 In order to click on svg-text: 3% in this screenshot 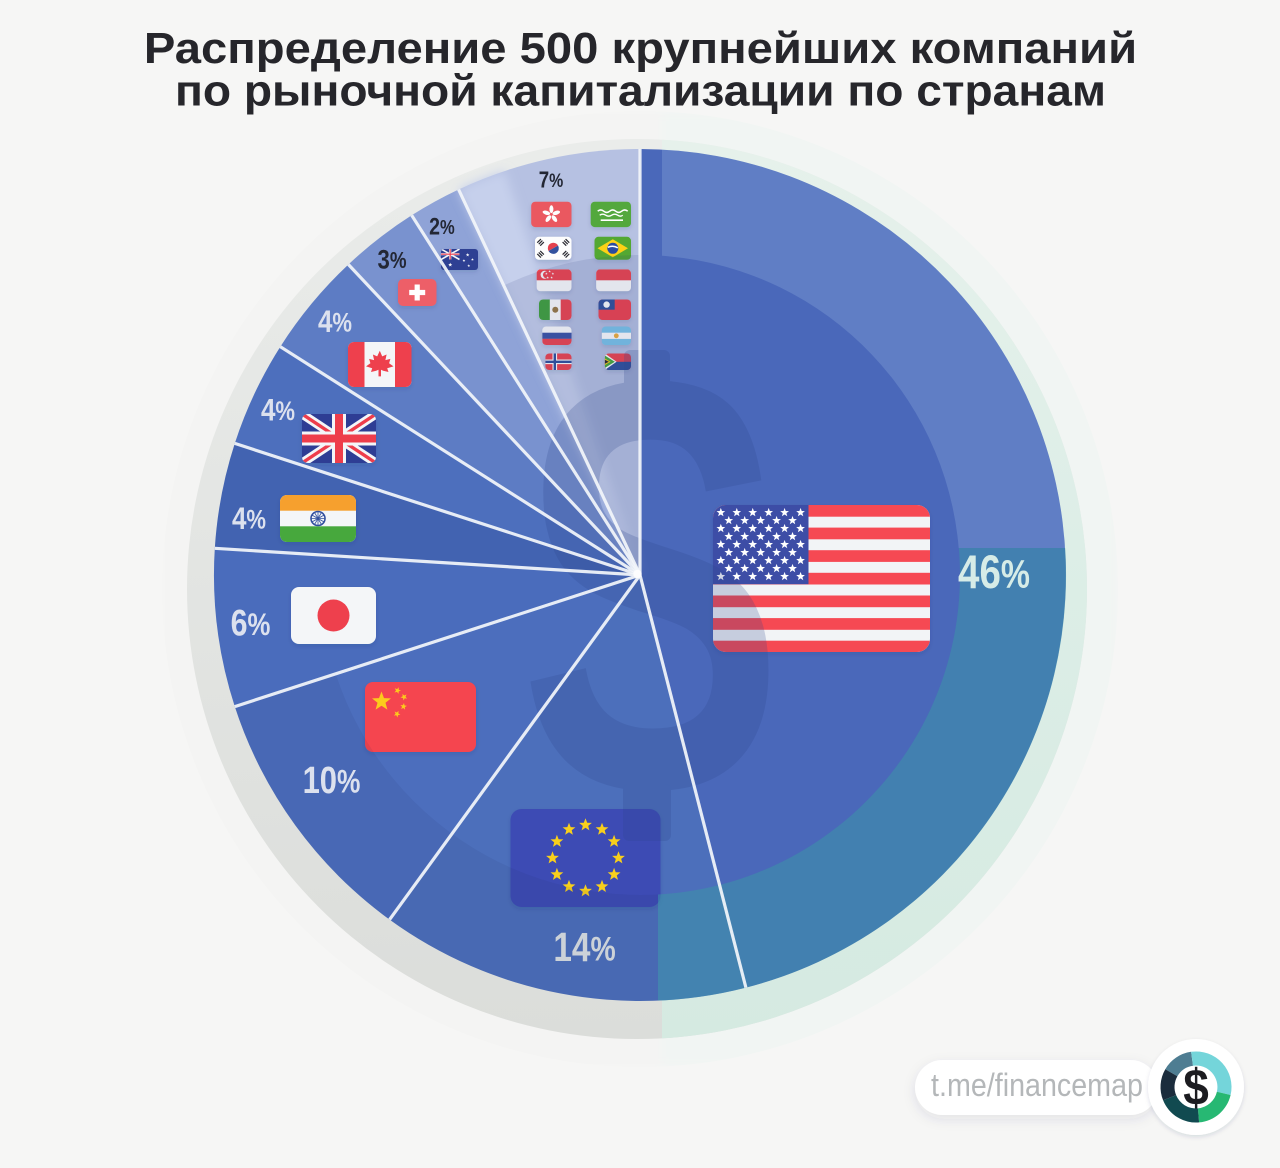, I will do `click(391, 261)`.